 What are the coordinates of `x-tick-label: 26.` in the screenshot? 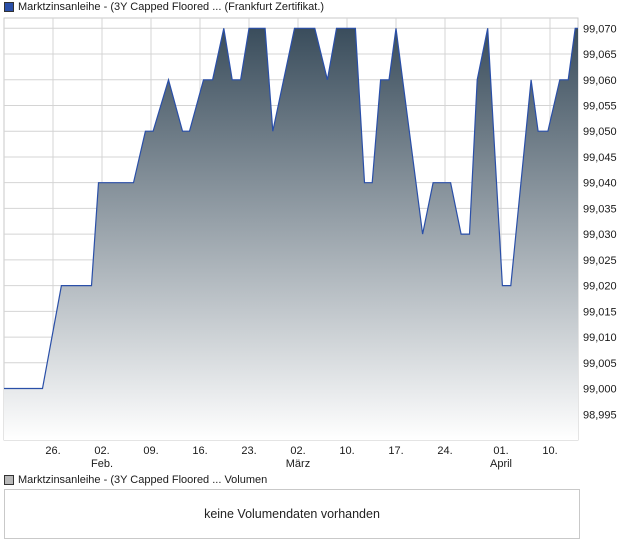 It's located at (52, 451).